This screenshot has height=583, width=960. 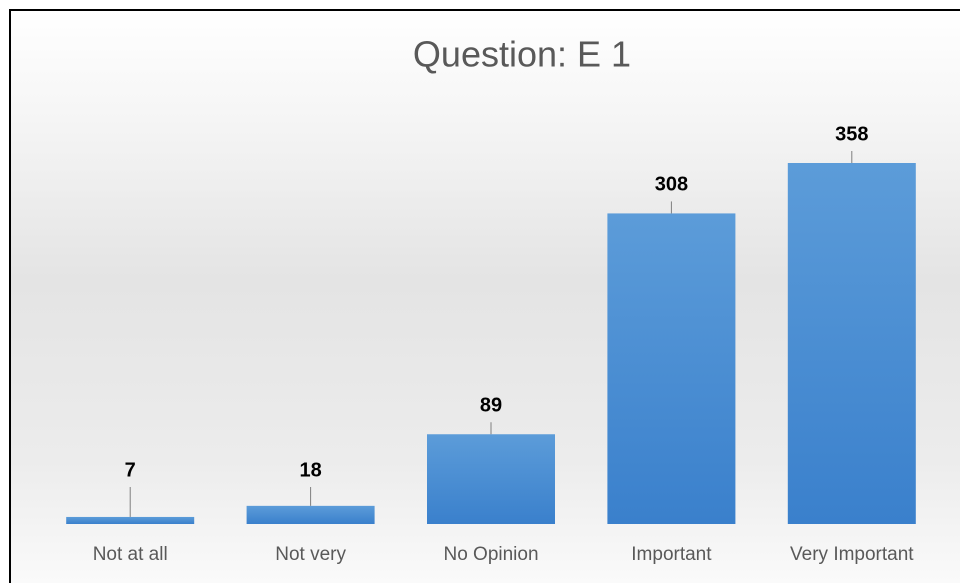 I want to click on data-label: 7, so click(x=130, y=470).